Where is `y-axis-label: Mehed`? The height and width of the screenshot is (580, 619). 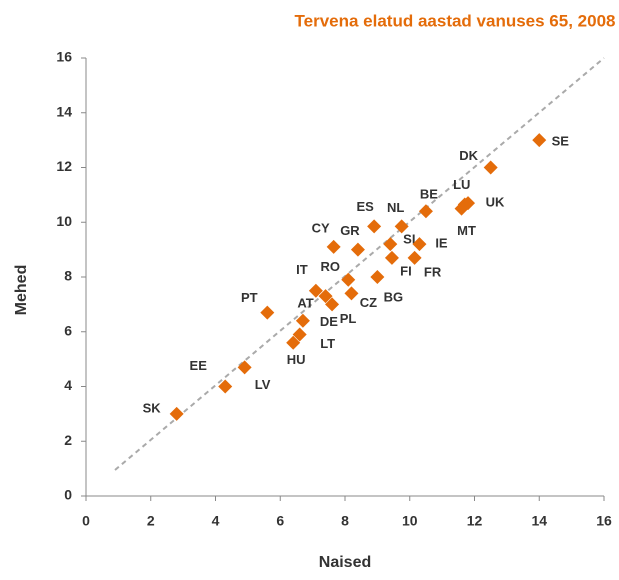
y-axis-label: Mehed is located at coordinates (21, 290).